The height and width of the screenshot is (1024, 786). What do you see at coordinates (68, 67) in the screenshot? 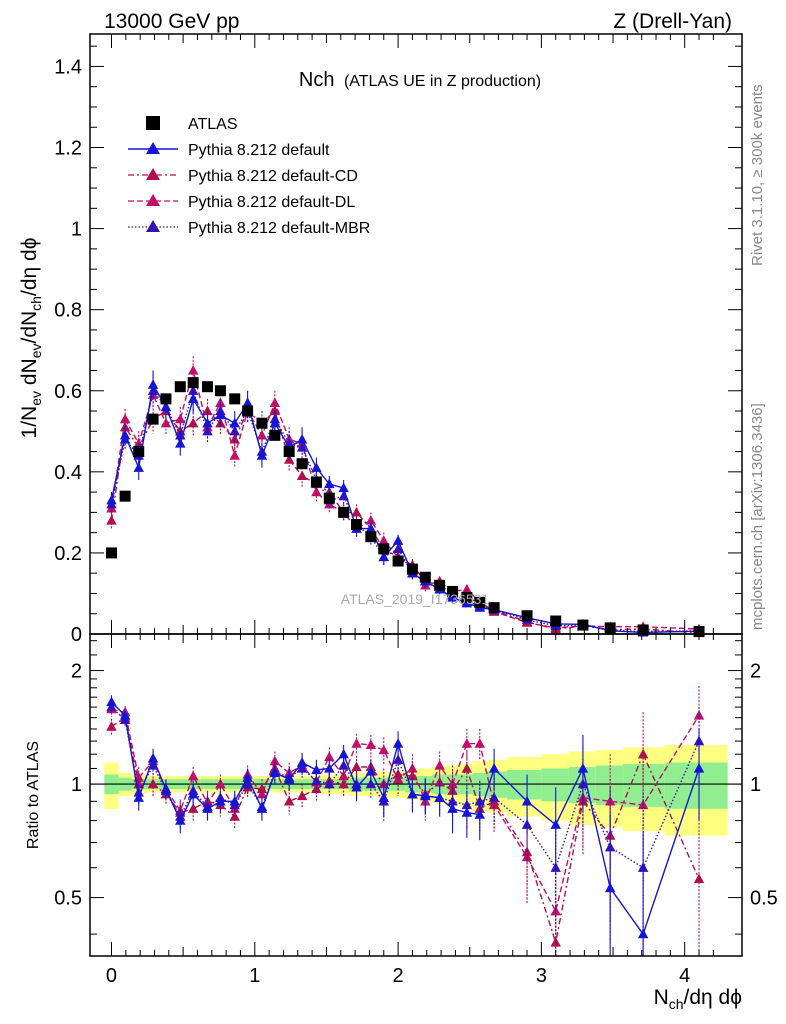
I see `y-tick-label: 1.4` at bounding box center [68, 67].